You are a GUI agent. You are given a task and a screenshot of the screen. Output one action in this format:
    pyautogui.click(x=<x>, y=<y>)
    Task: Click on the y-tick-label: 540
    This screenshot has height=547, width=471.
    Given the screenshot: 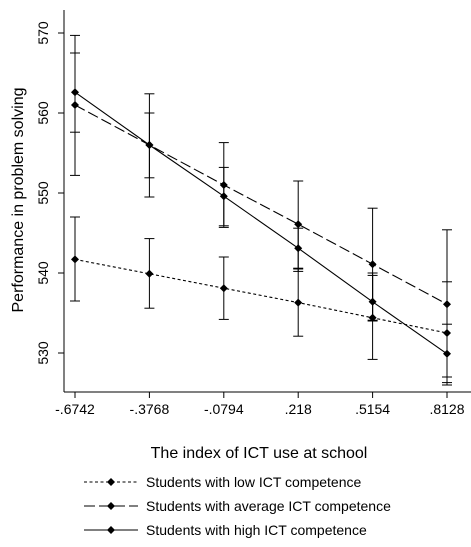 What is the action you would take?
    pyautogui.click(x=43, y=273)
    